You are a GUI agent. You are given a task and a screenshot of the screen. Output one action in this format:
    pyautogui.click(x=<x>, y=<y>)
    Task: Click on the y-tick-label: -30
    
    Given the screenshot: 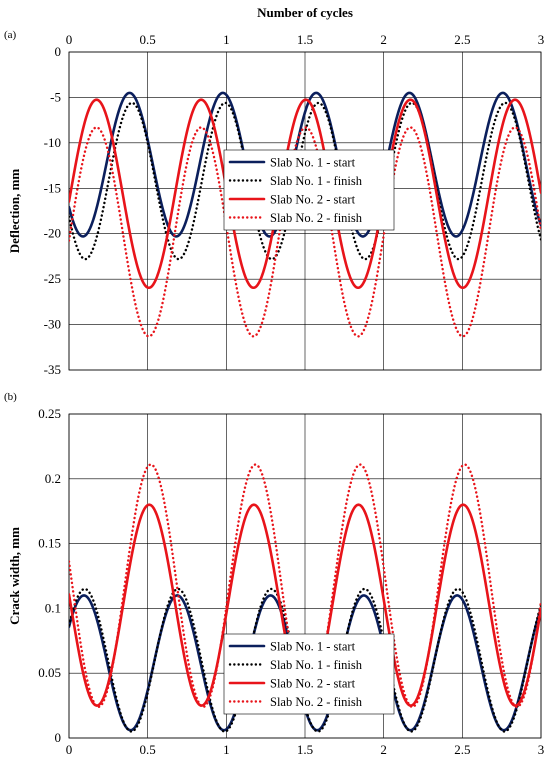 What is the action you would take?
    pyautogui.click(x=52, y=324)
    